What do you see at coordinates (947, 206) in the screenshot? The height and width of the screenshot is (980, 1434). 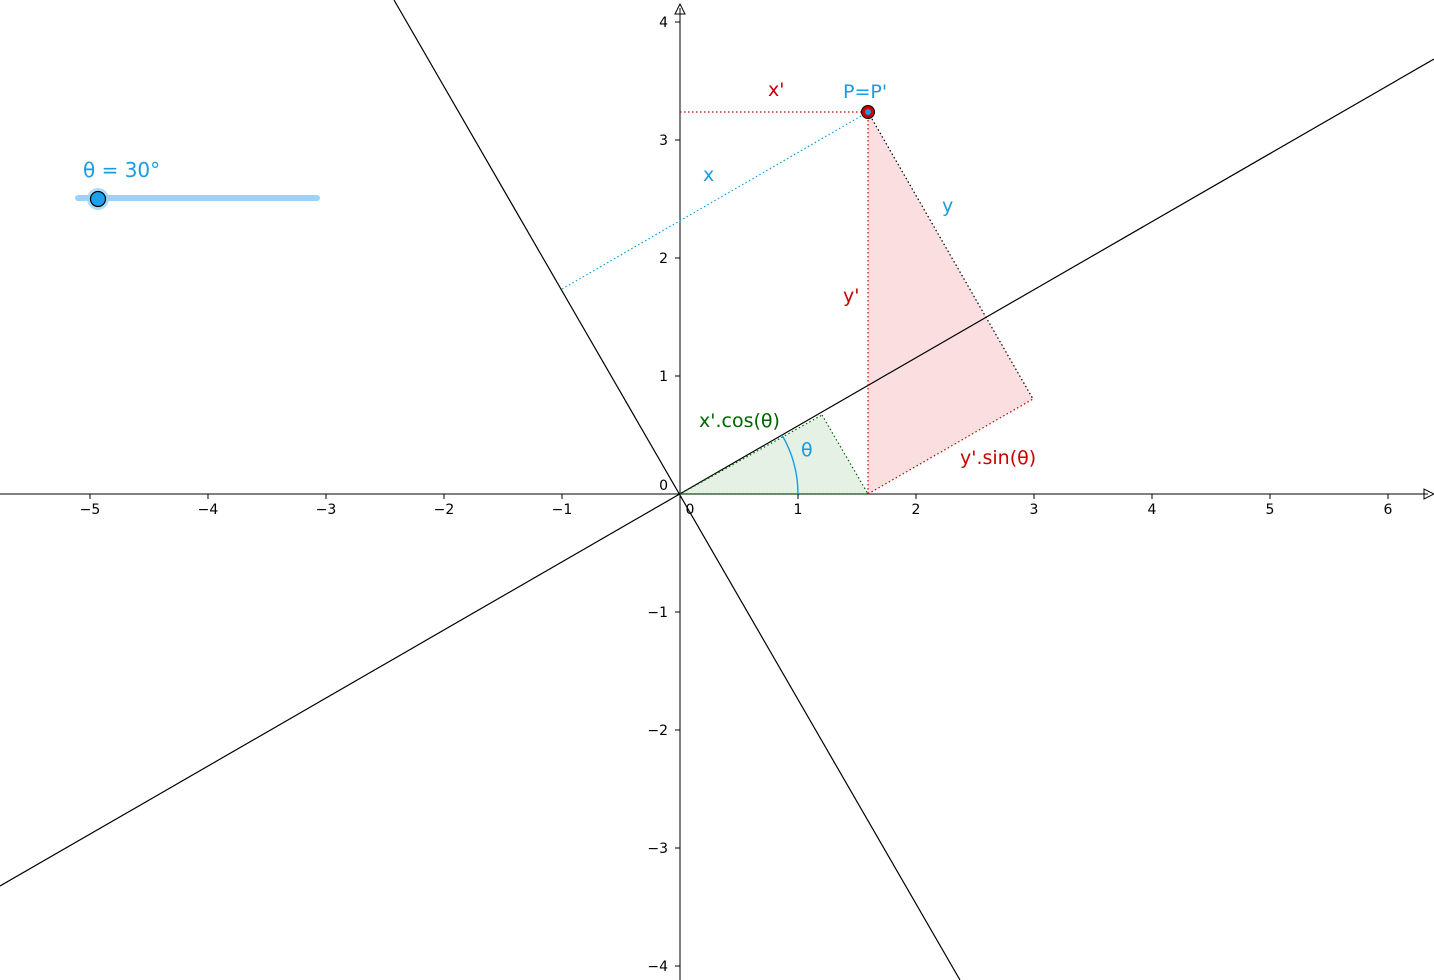 I see `label-y: y` at bounding box center [947, 206].